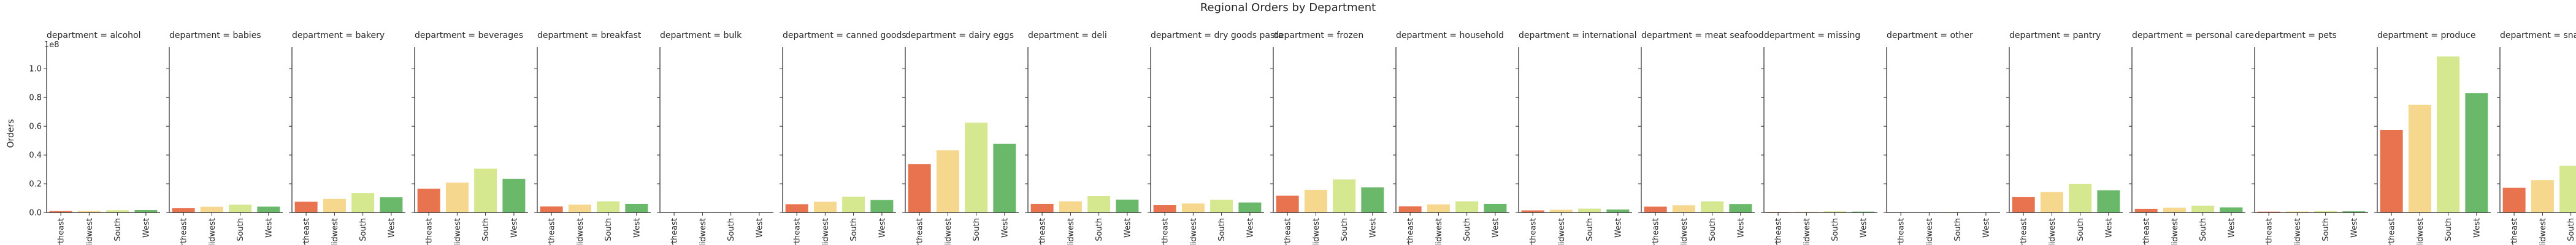 The height and width of the screenshot is (245, 2576). What do you see at coordinates (35, 127) in the screenshot?
I see `y-tick-label: 0.6` at bounding box center [35, 127].